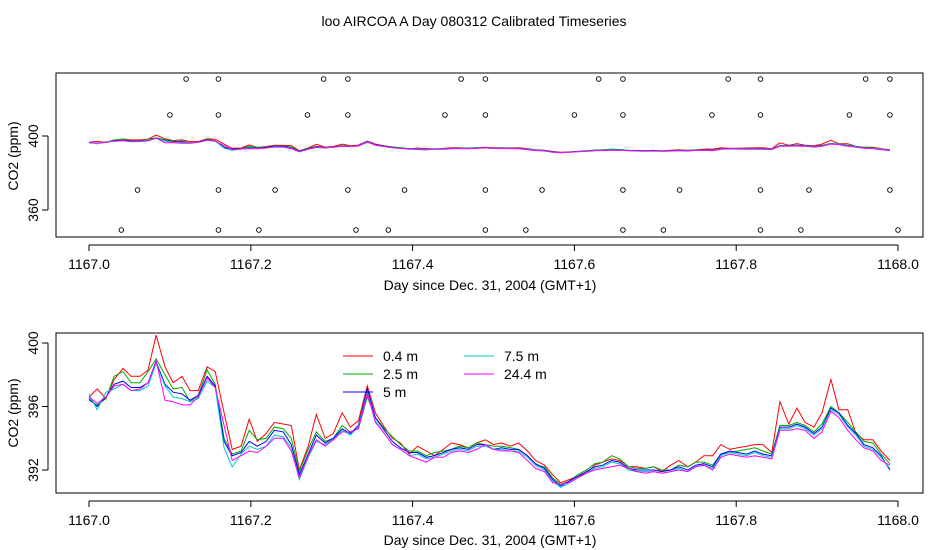 Image resolution: width=950 pixels, height=550 pixels. I want to click on series-line, so click(489, 145).